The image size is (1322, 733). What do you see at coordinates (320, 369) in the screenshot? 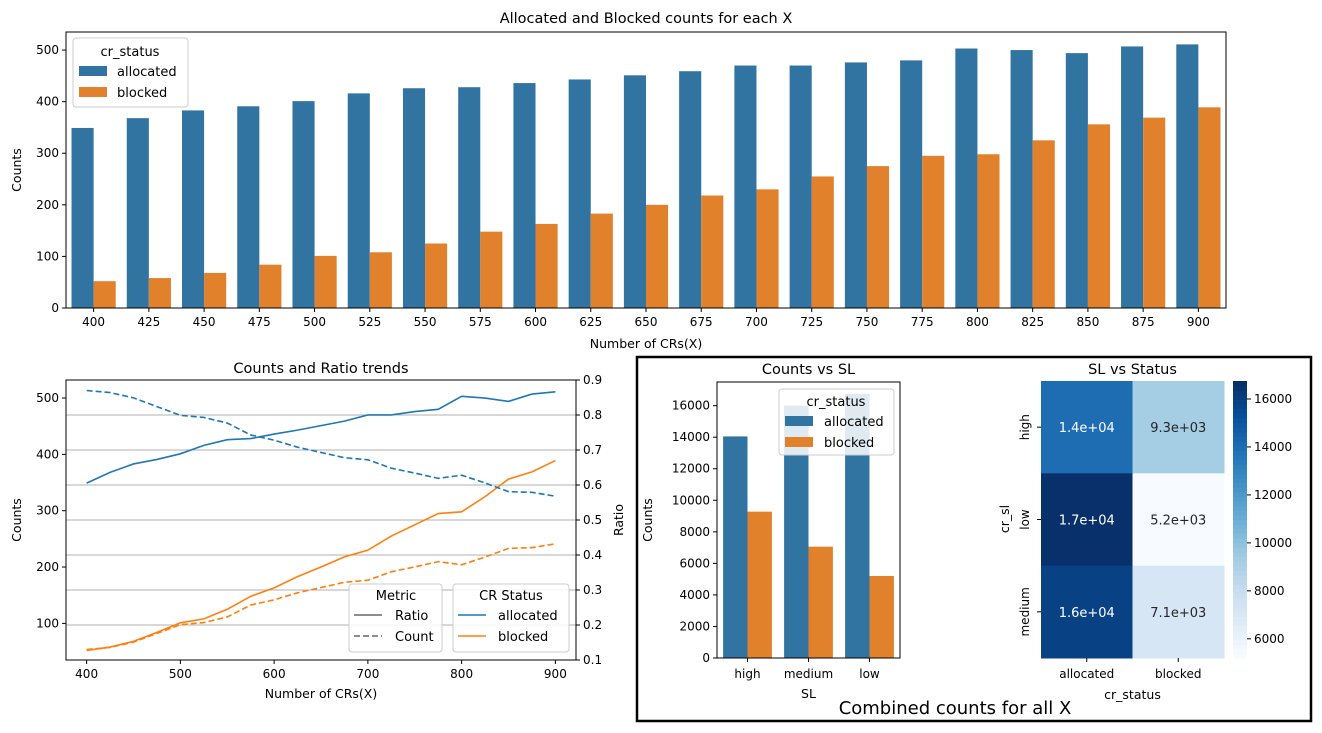
I see `chart-title: Counts and Ratio trends` at bounding box center [320, 369].